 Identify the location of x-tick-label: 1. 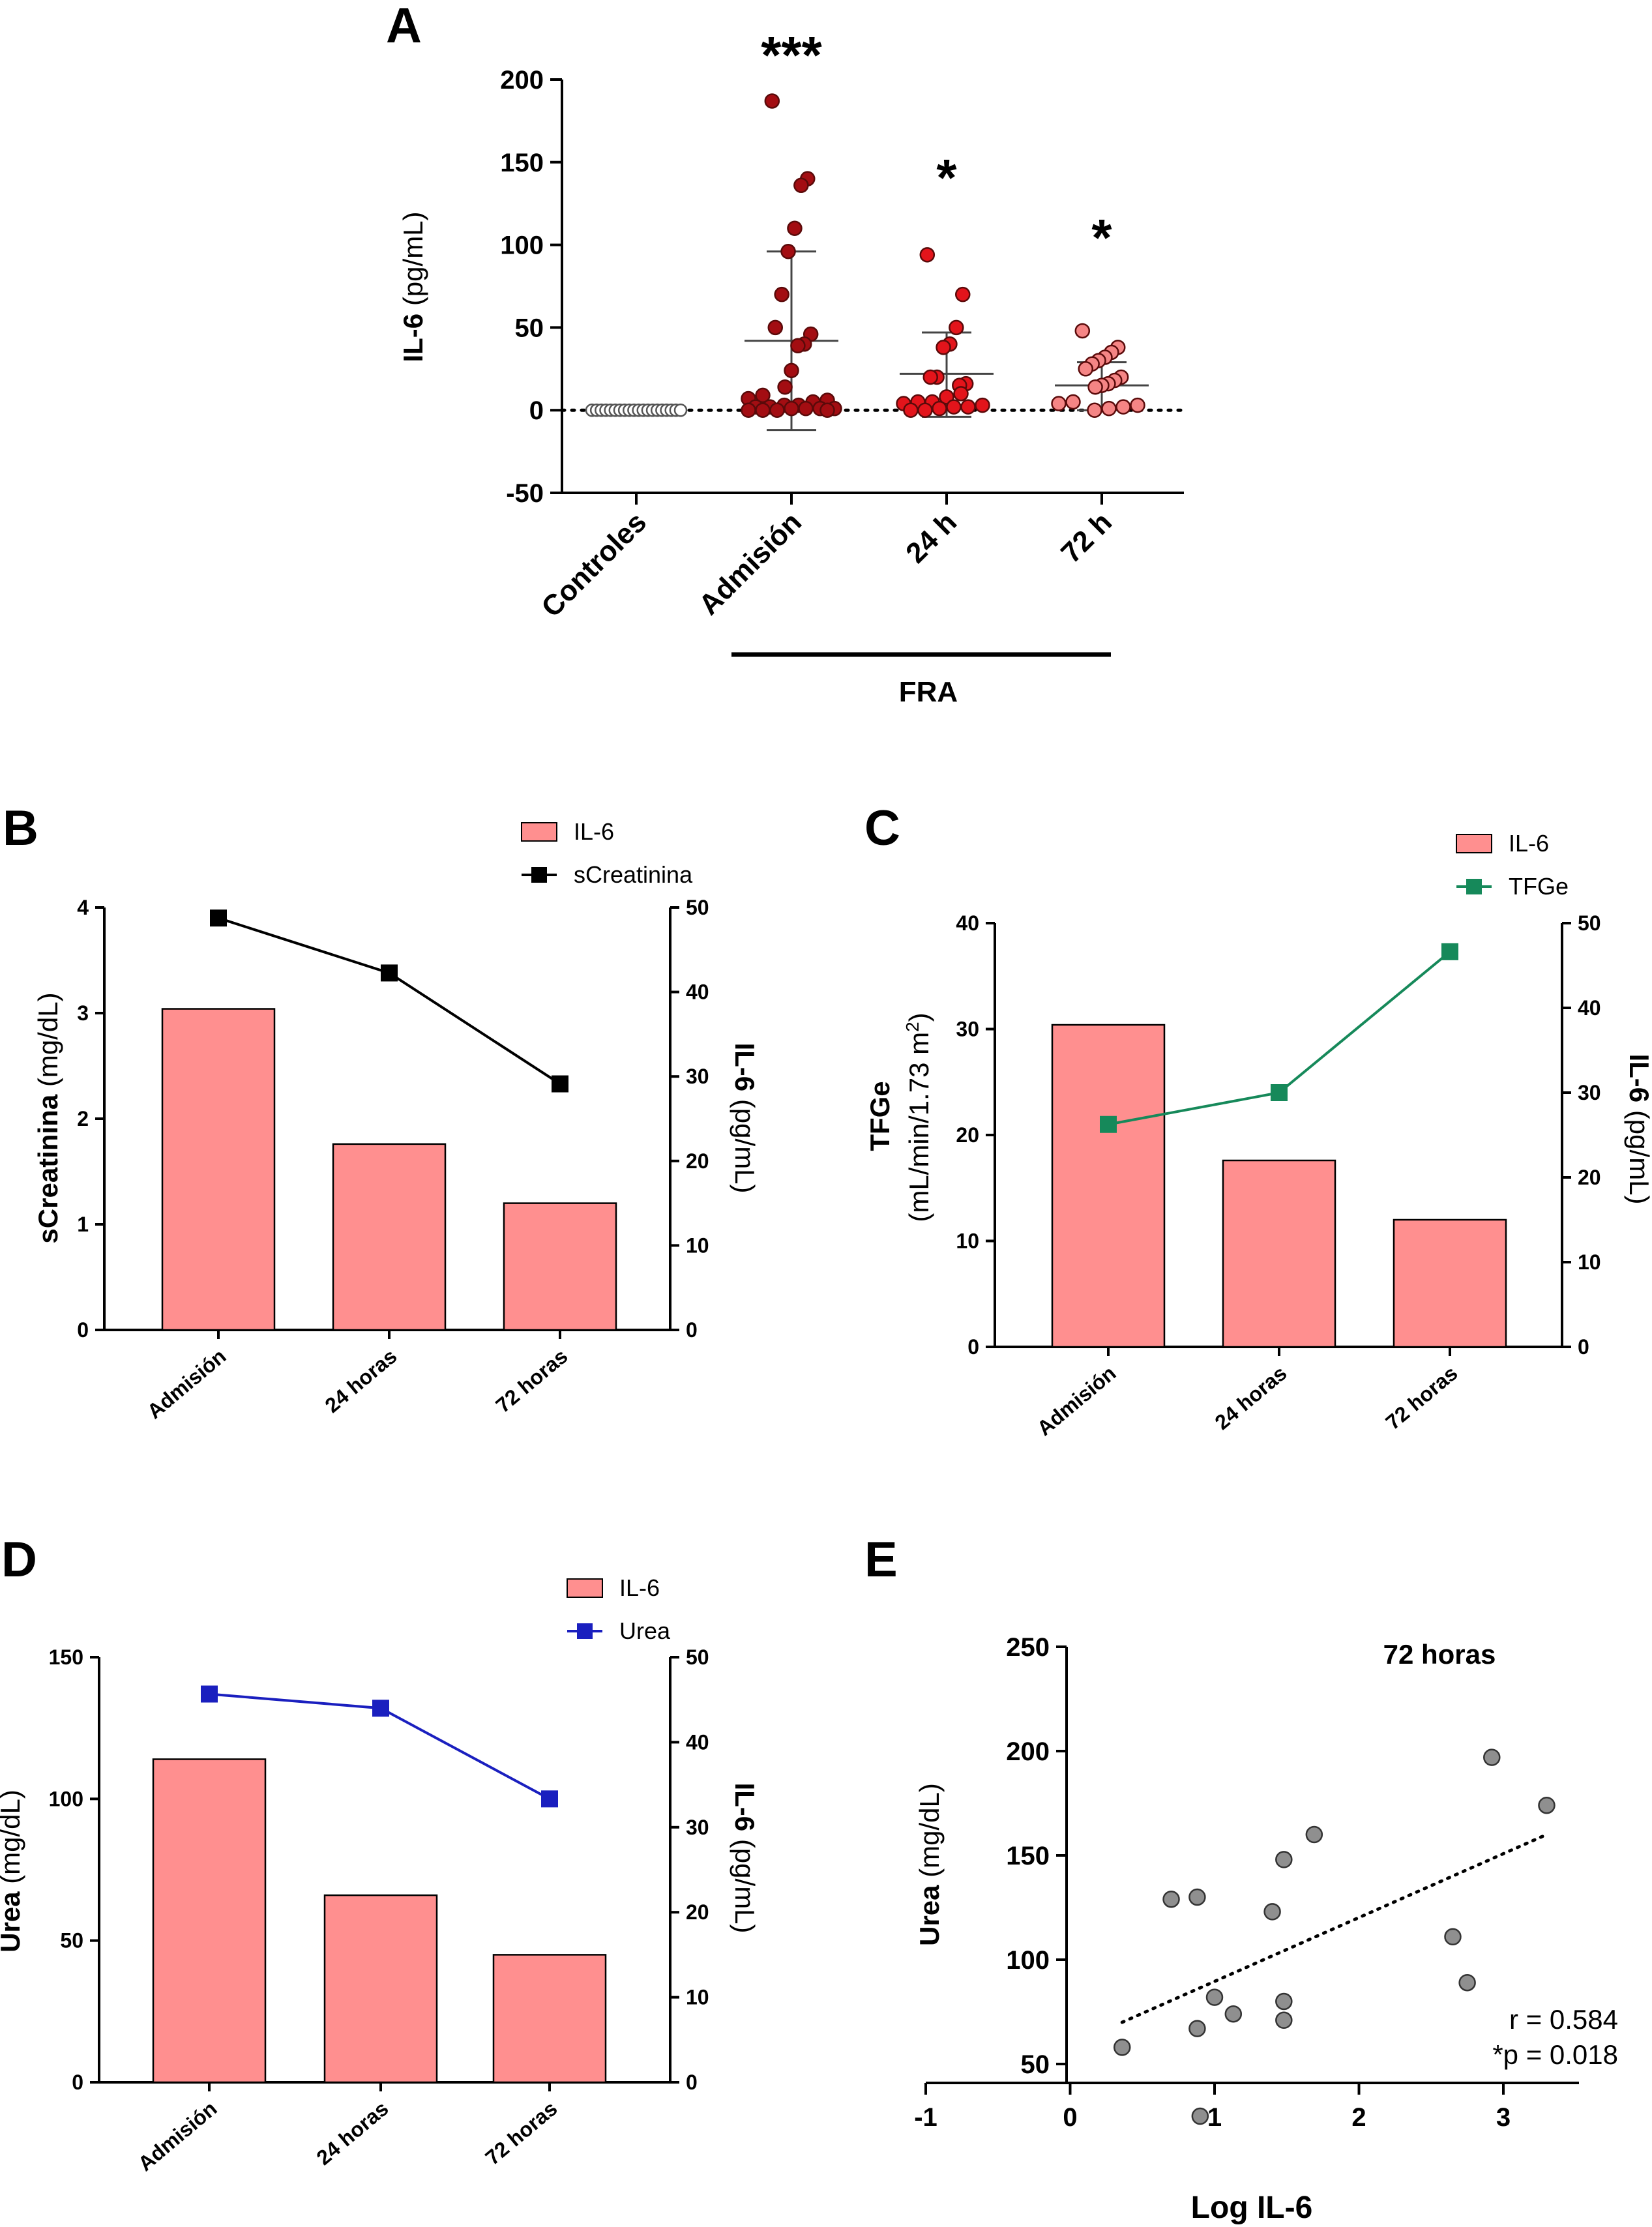
(1214, 2117).